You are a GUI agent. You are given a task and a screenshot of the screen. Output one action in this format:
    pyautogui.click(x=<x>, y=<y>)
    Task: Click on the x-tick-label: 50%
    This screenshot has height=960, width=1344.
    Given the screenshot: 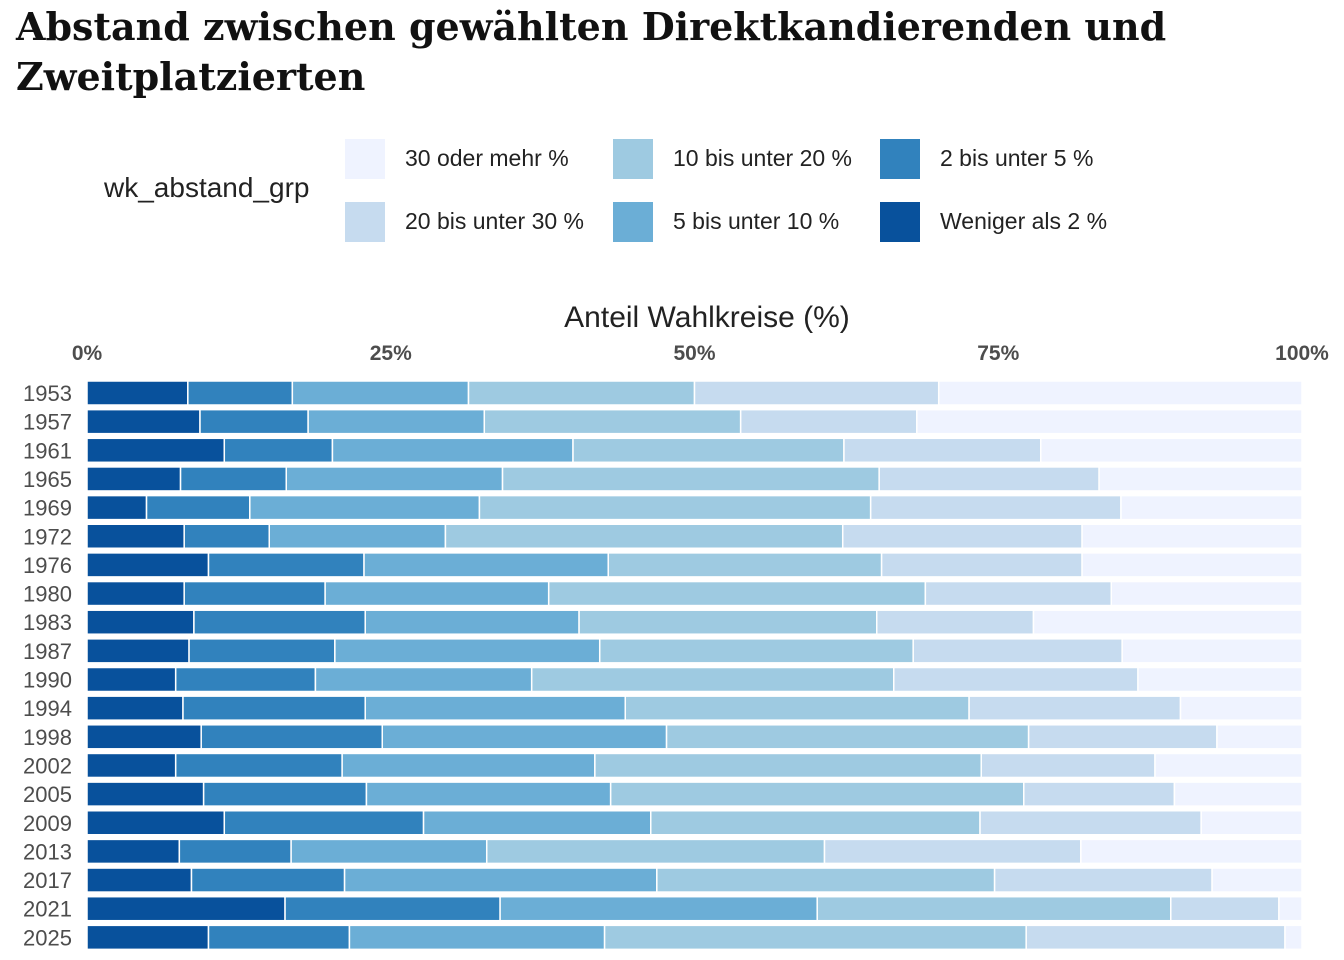 What is the action you would take?
    pyautogui.click(x=694, y=353)
    